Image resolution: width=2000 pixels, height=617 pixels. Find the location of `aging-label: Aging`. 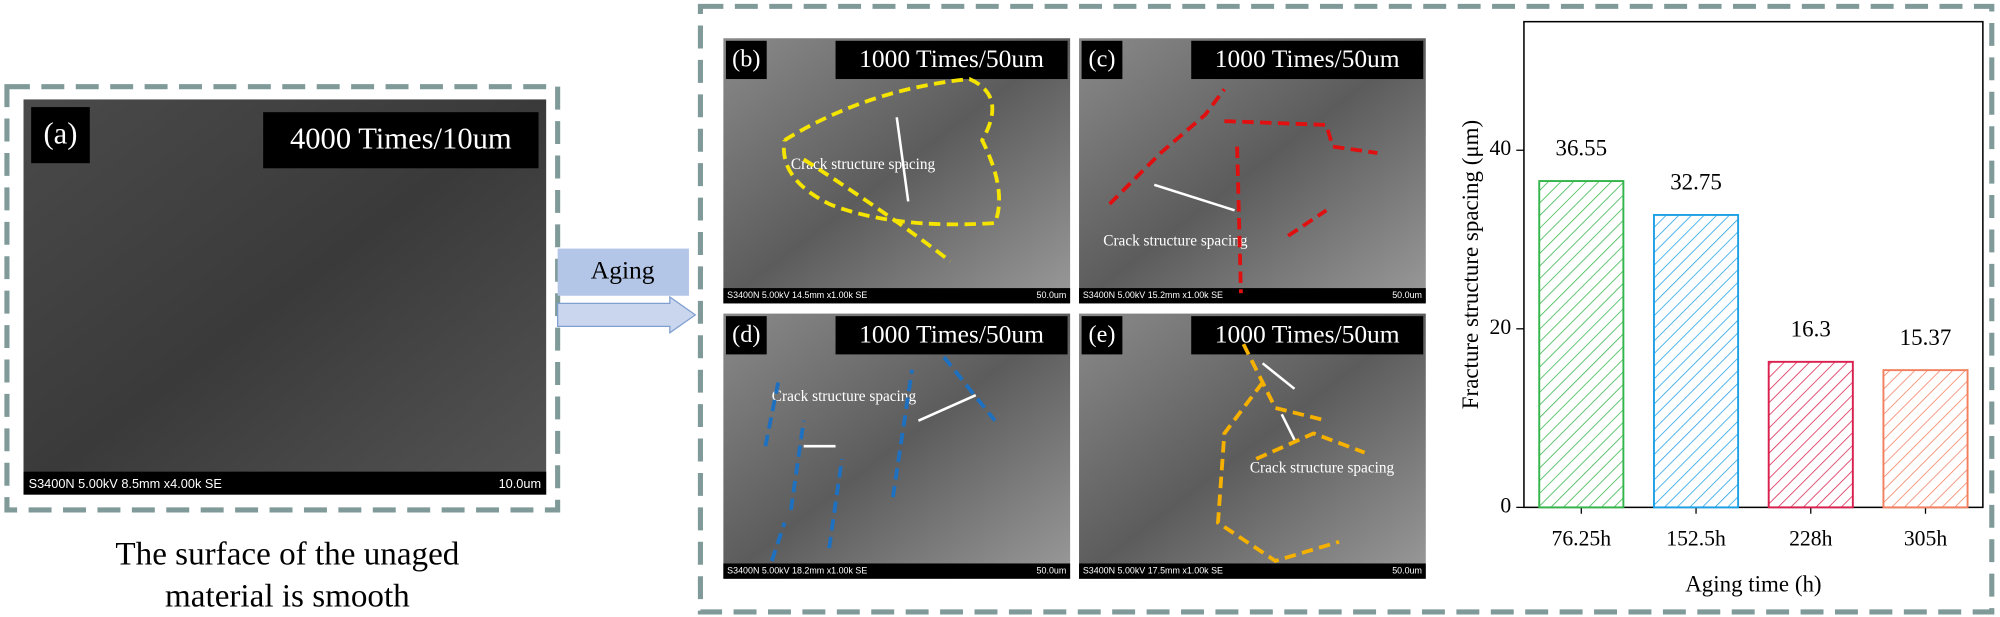

aging-label: Aging is located at coordinates (623, 270).